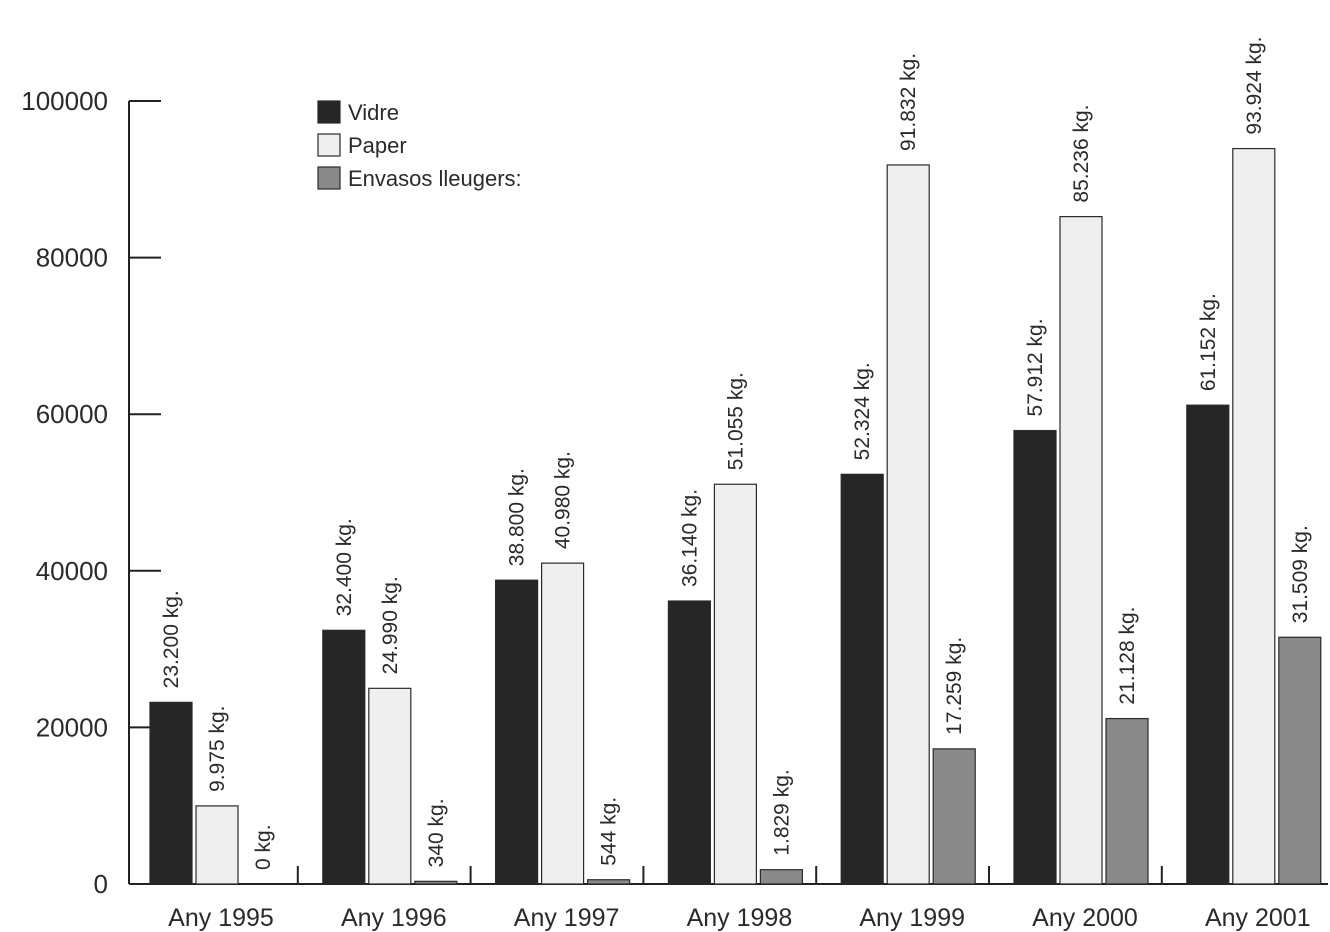 This screenshot has width=1330, height=932. Describe the element at coordinates (101, 884) in the screenshot. I see `y-tick-label: 0` at that location.